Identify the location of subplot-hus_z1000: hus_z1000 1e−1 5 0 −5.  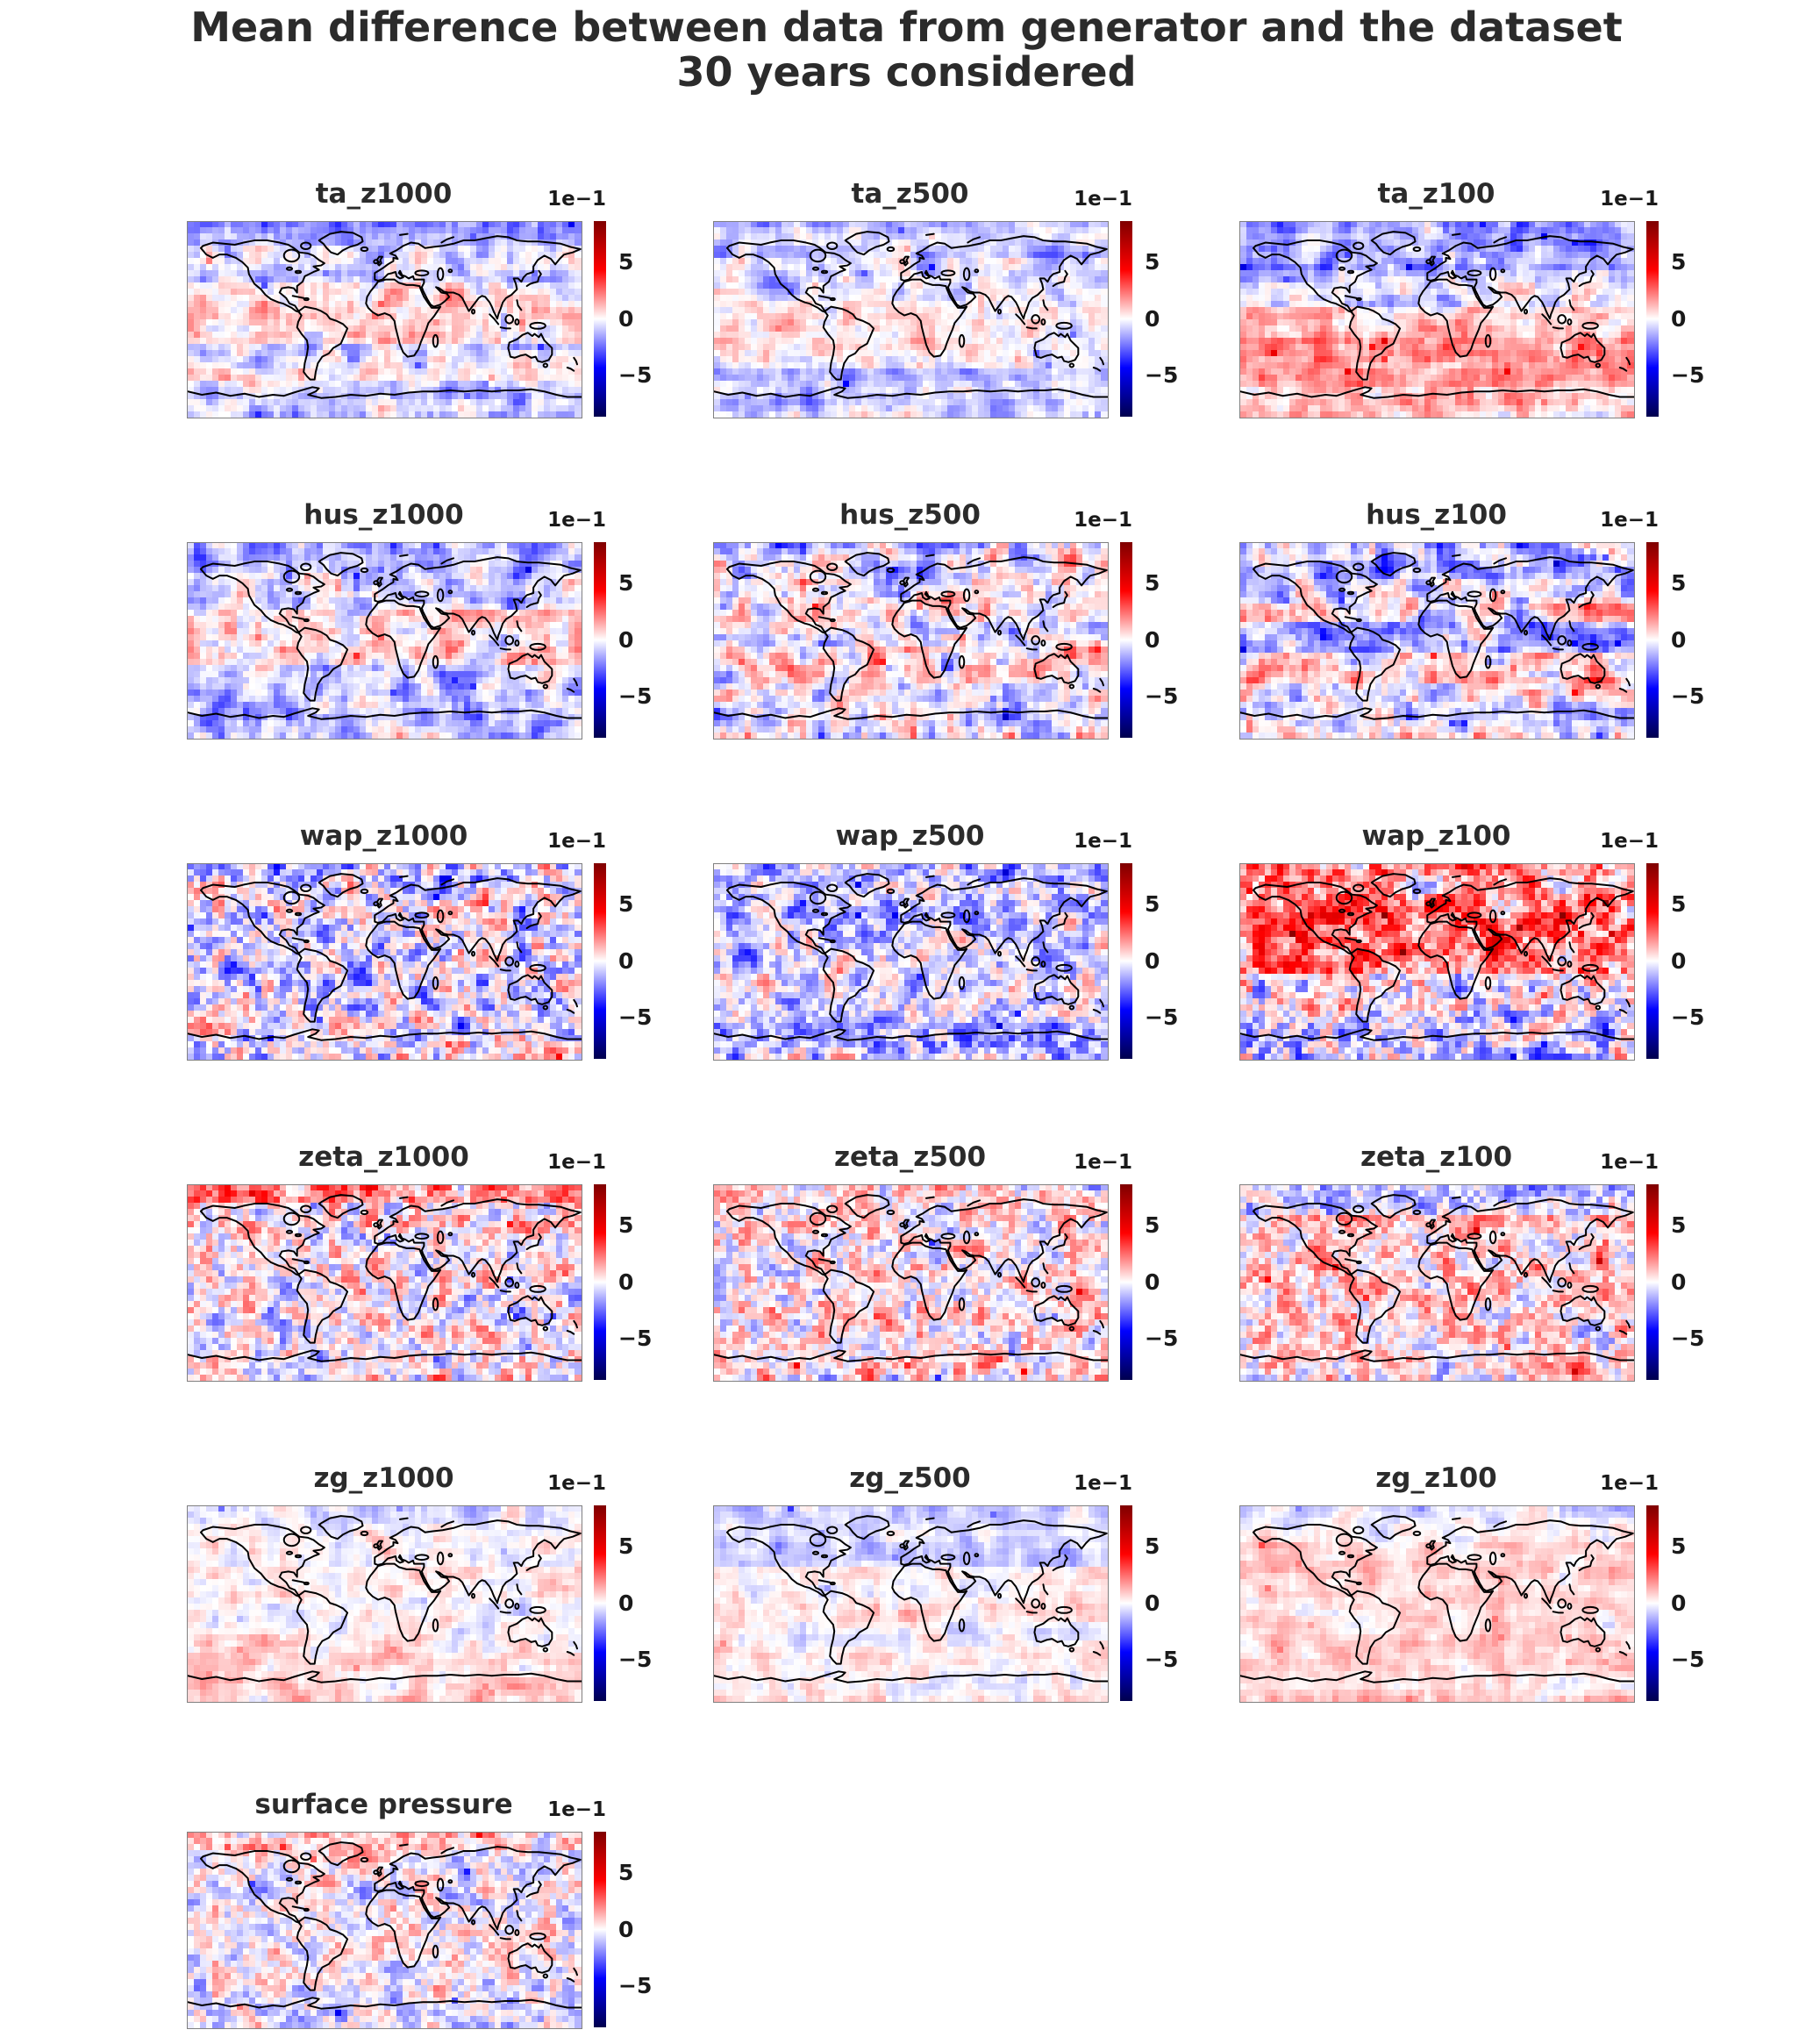
(419, 619).